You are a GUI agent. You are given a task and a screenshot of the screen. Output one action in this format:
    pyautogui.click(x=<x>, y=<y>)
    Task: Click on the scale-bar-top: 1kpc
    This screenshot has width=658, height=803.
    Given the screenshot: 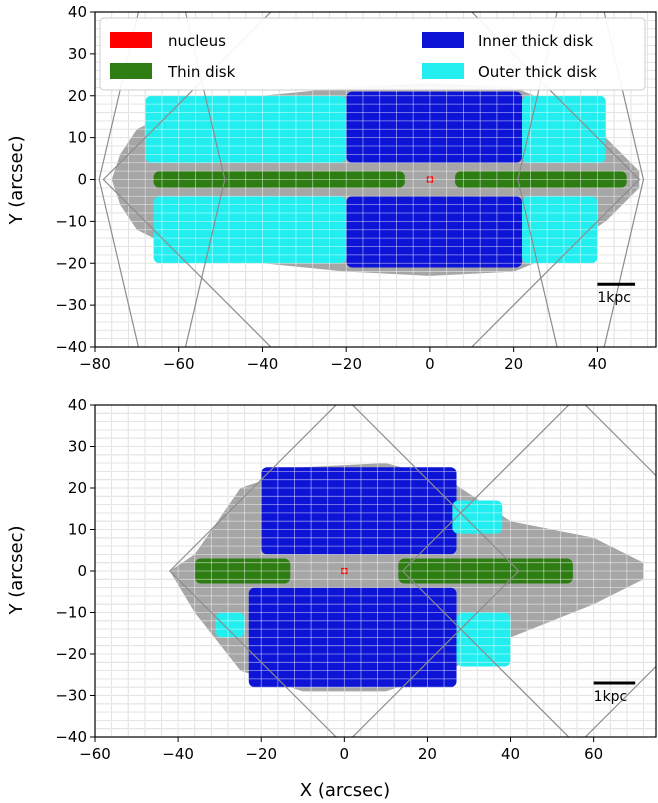 What is the action you would take?
    pyautogui.click(x=616, y=294)
    